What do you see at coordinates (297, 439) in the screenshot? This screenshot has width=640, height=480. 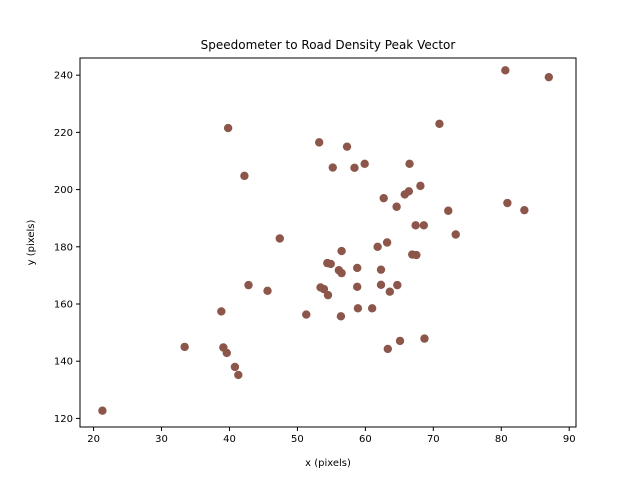 I see `x-tick-label: 50` at bounding box center [297, 439].